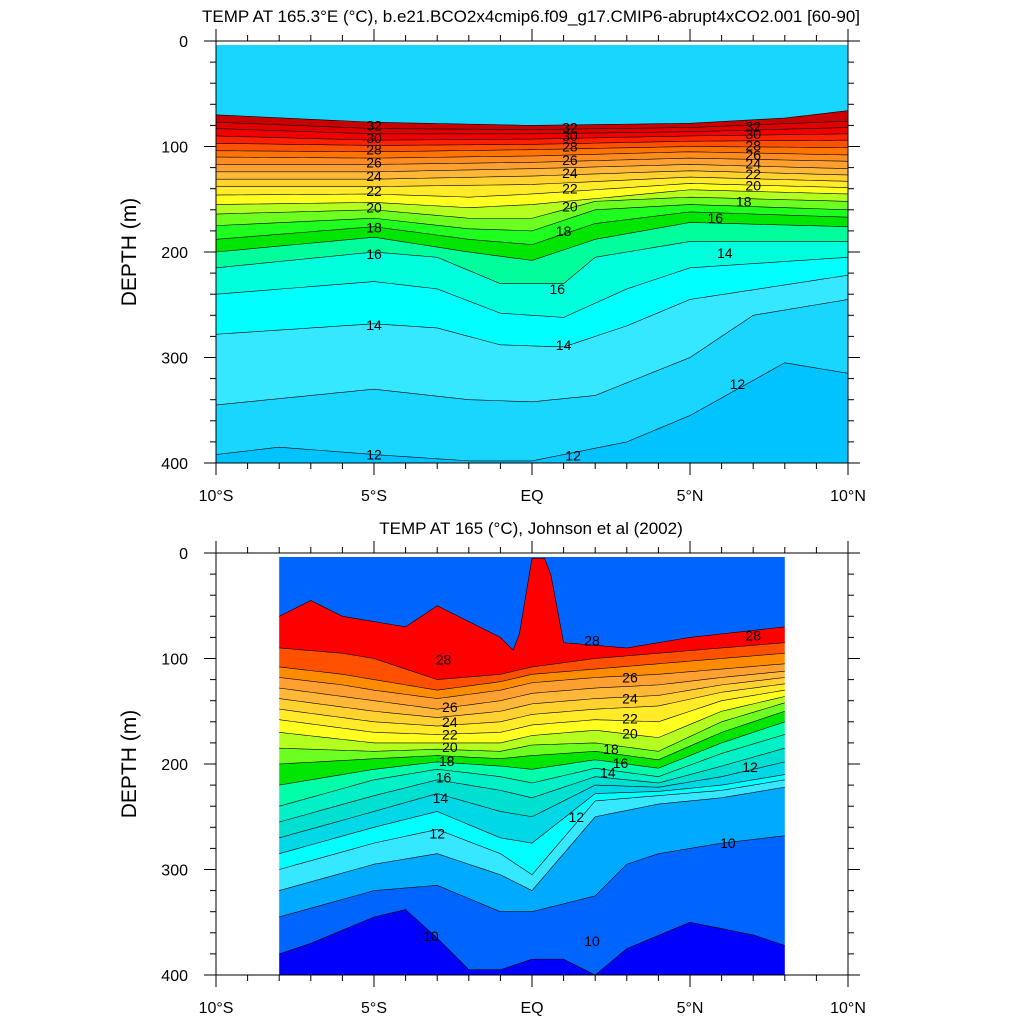  Describe the element at coordinates (129, 252) in the screenshot. I see `y-axis-title: DEPTH (m)` at that location.